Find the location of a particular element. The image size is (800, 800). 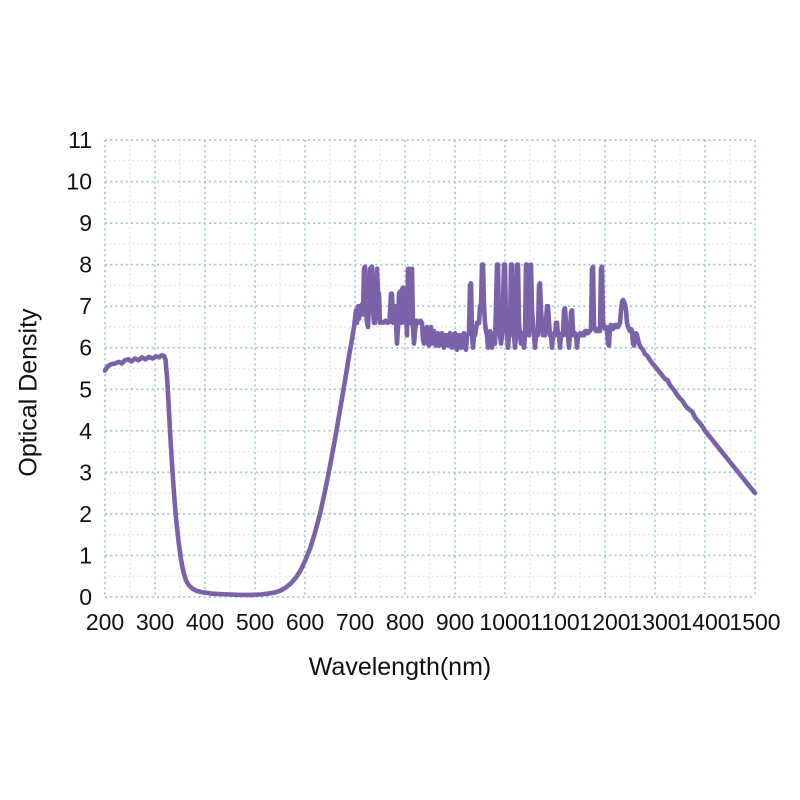

y-tick-label: 3 is located at coordinates (85, 472).